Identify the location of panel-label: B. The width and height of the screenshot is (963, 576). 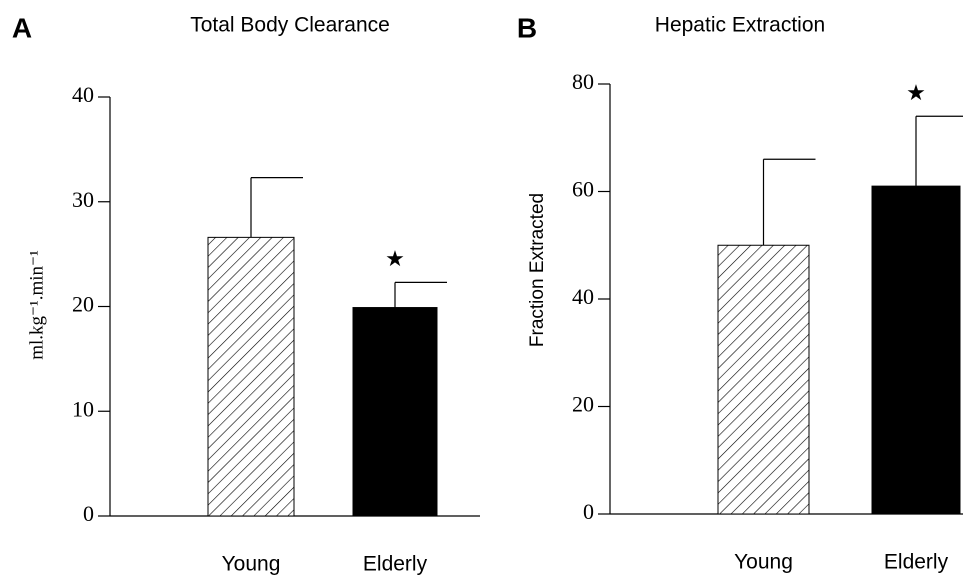
(527, 27).